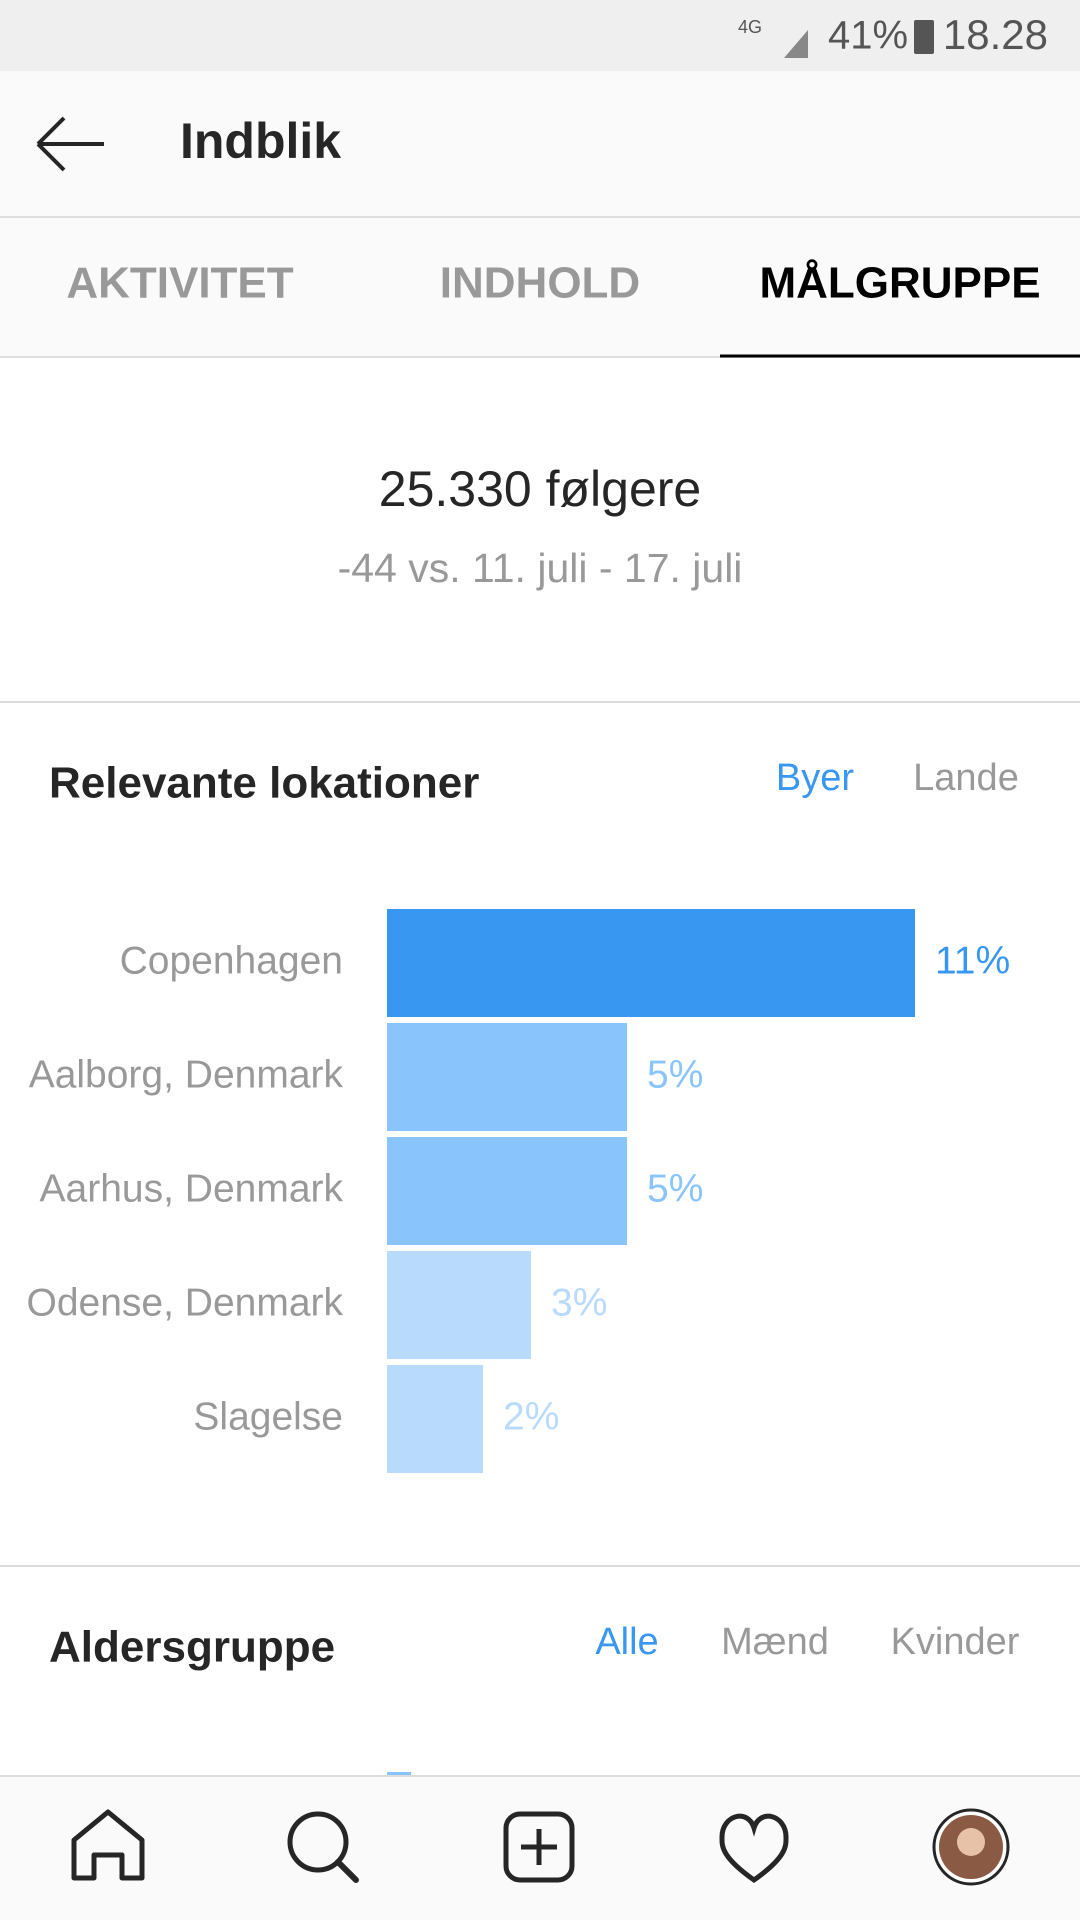 Image resolution: width=1080 pixels, height=1920 pixels. What do you see at coordinates (179, 283) in the screenshot?
I see `tab: AKTIVITET` at bounding box center [179, 283].